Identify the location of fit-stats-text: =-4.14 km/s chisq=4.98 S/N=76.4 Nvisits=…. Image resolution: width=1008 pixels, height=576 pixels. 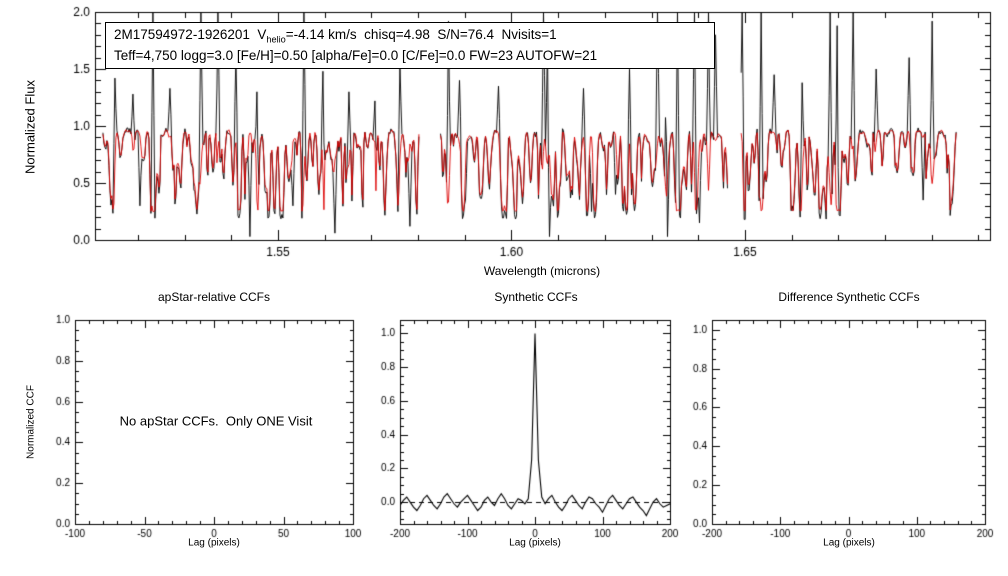
(421, 34).